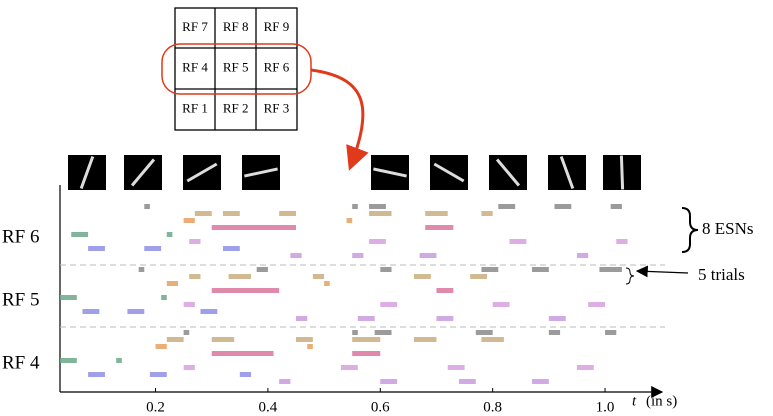  I want to click on section-label: RF 6, so click(21, 236).